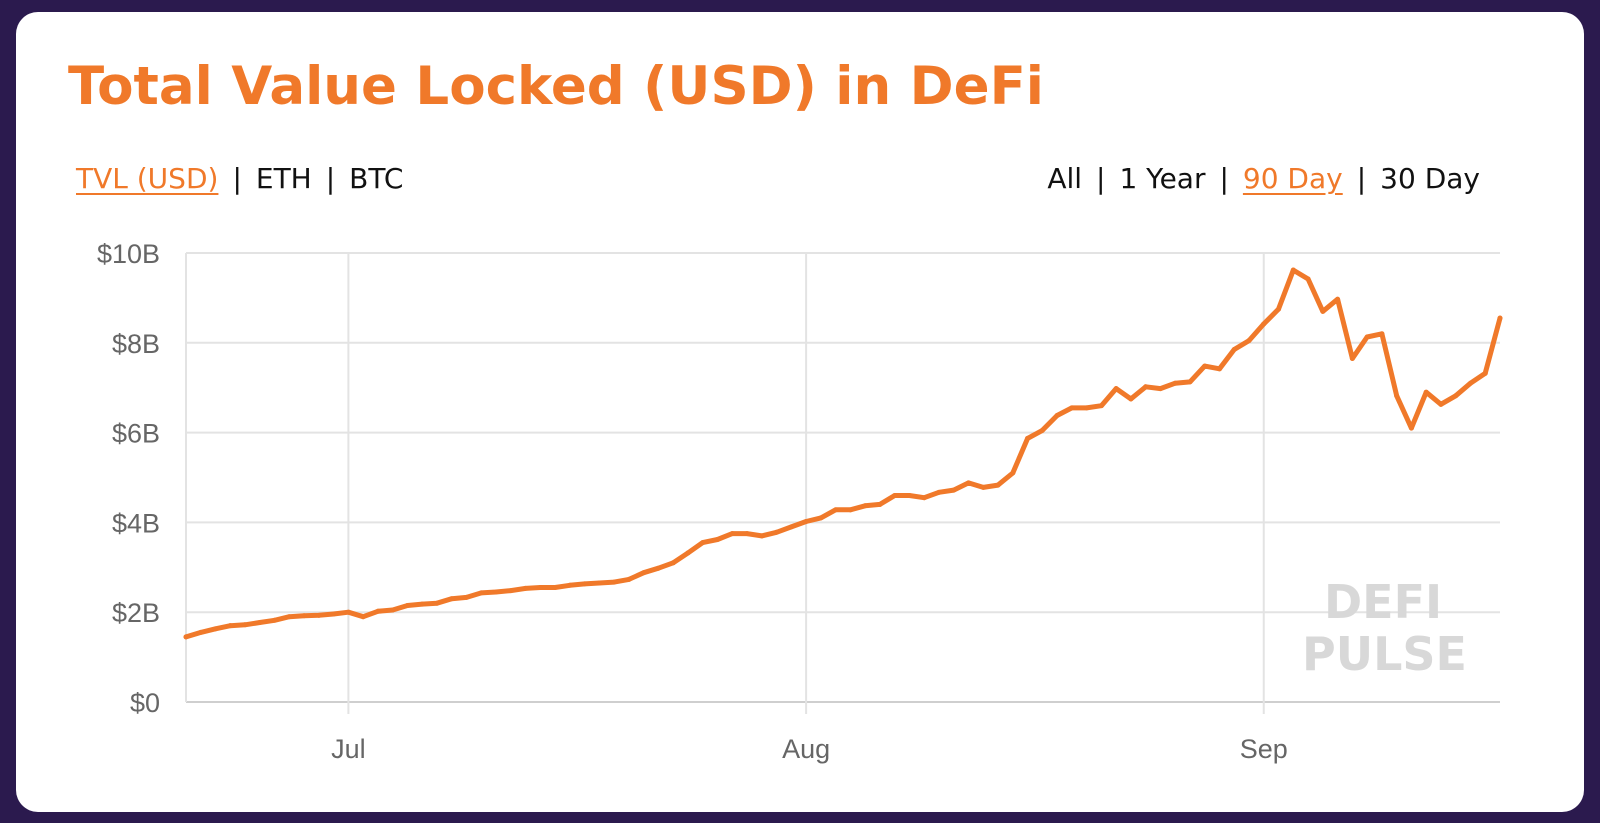  What do you see at coordinates (128, 254) in the screenshot?
I see `y-tick-label: $10B` at bounding box center [128, 254].